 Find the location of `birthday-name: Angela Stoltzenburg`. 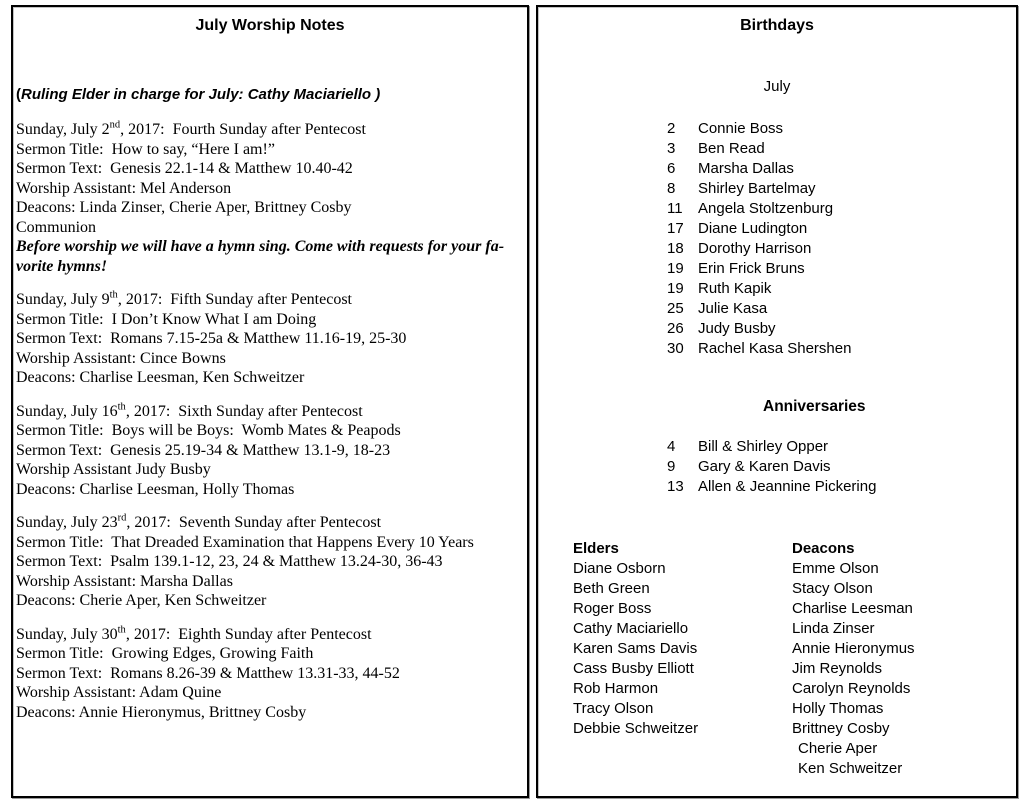

birthday-name: Angela Stoltzenburg is located at coordinates (766, 208).